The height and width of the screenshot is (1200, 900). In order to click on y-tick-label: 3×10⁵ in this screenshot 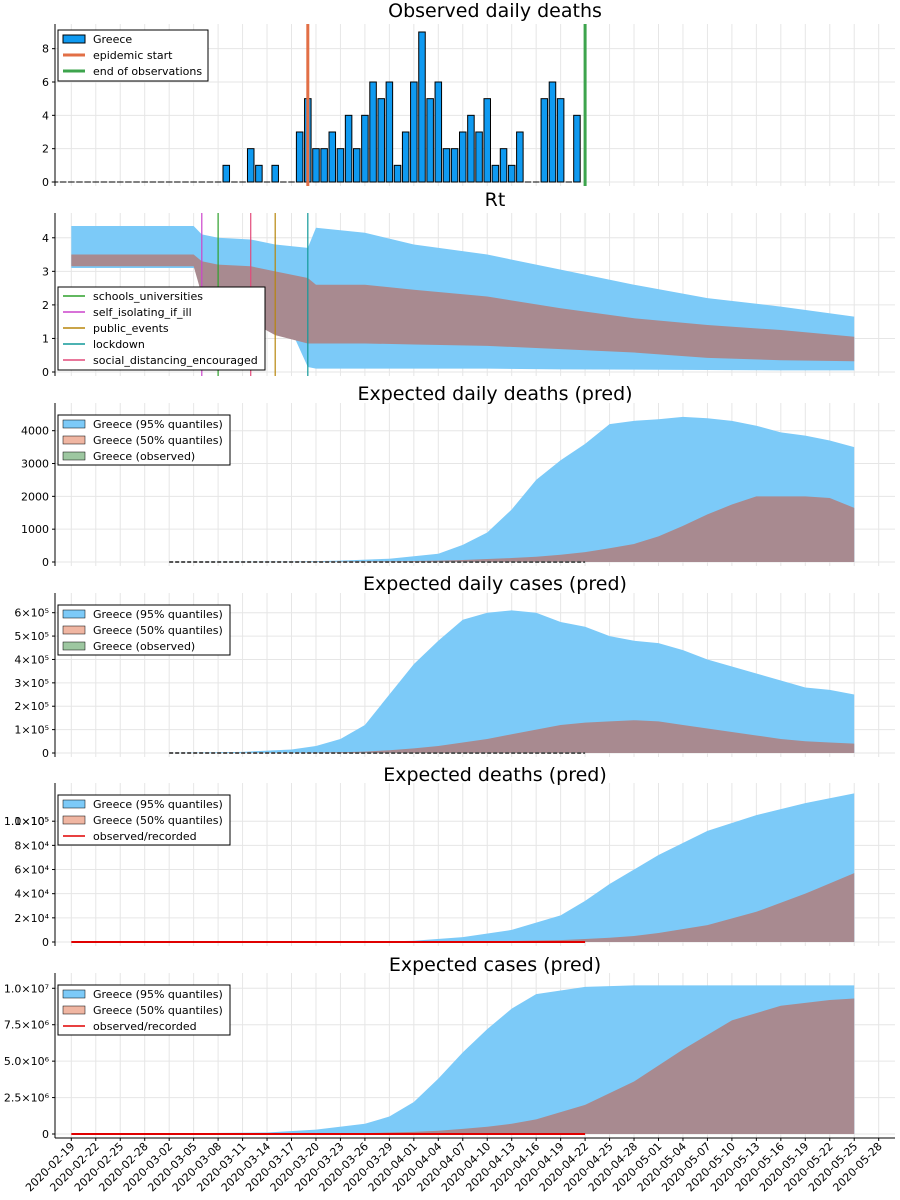, I will do `click(31, 683)`.